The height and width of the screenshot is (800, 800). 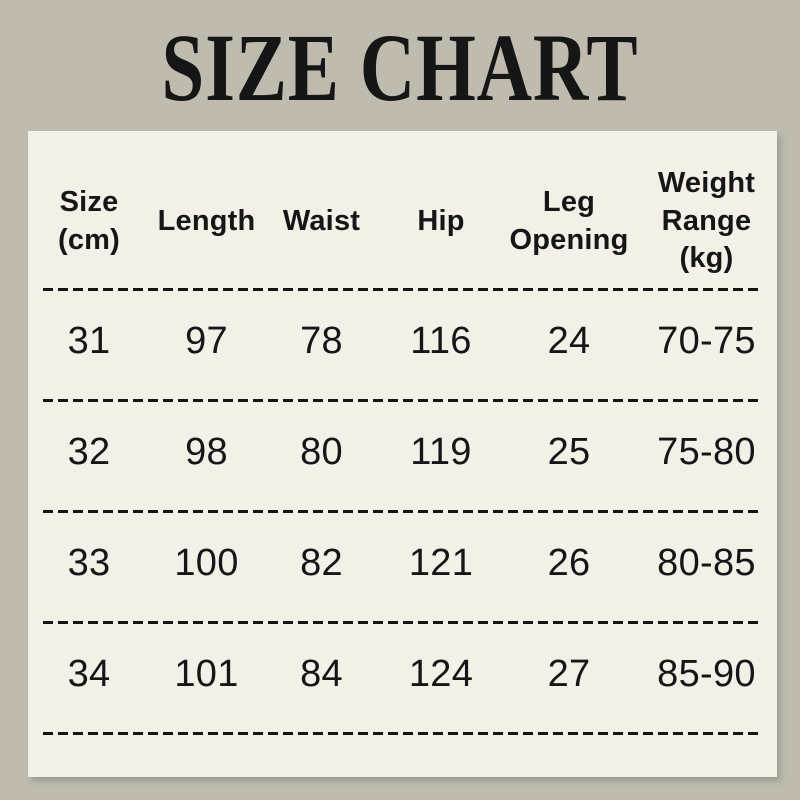 I want to click on table-cell: 85-90, so click(x=706, y=673).